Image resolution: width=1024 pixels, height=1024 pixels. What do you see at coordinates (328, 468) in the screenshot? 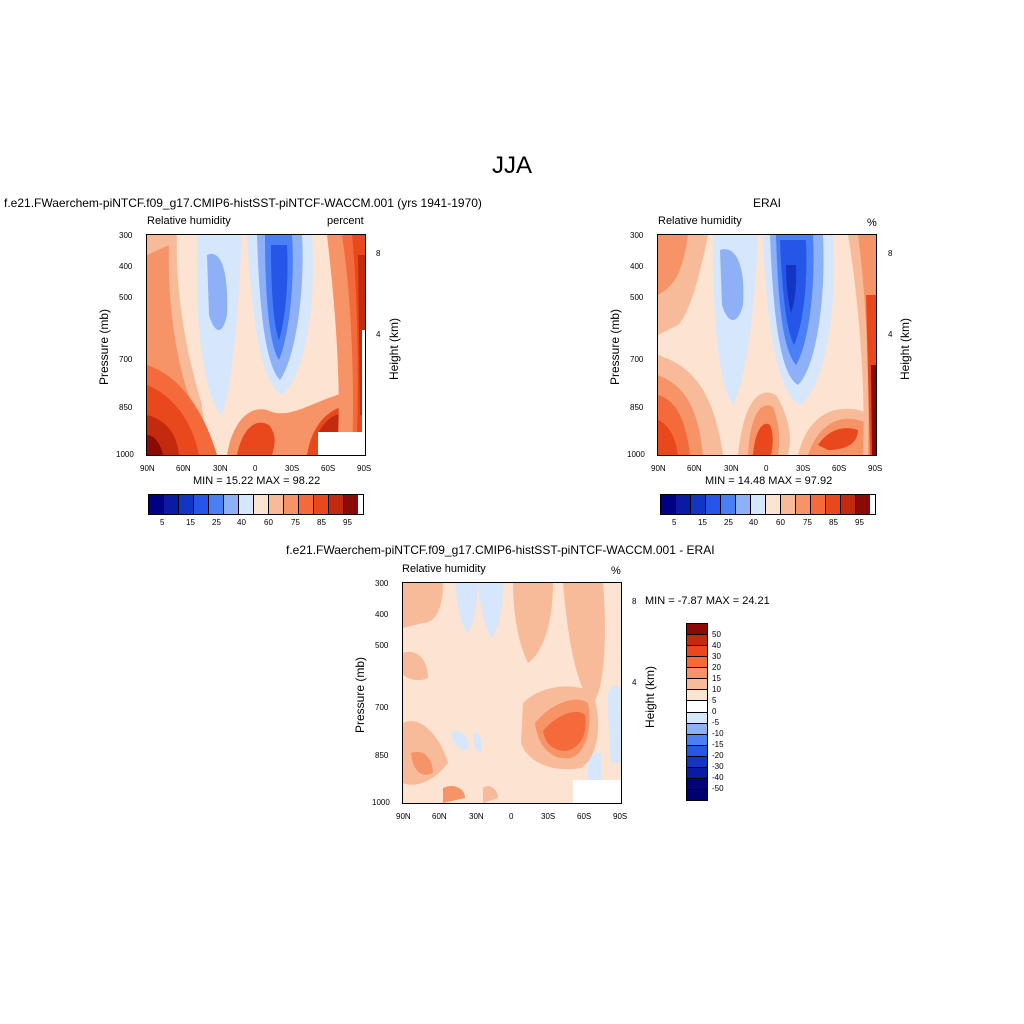
I see `panel-model-xtick-60S: 60S` at bounding box center [328, 468].